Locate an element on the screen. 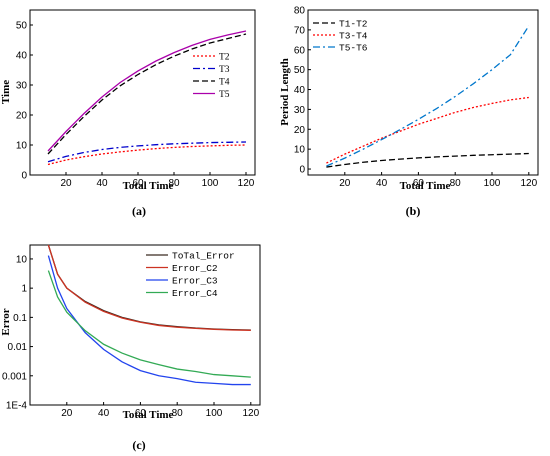  legend-label: Error_C2 is located at coordinates (195, 268).